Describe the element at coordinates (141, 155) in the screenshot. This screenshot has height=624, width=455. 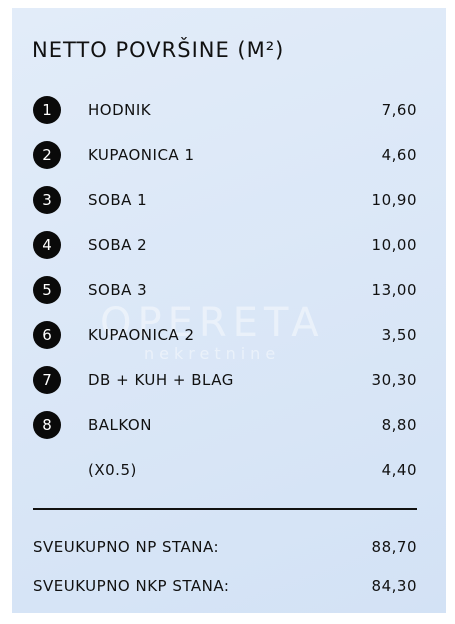
I see `row-label: KUPAONICA 1` at that location.